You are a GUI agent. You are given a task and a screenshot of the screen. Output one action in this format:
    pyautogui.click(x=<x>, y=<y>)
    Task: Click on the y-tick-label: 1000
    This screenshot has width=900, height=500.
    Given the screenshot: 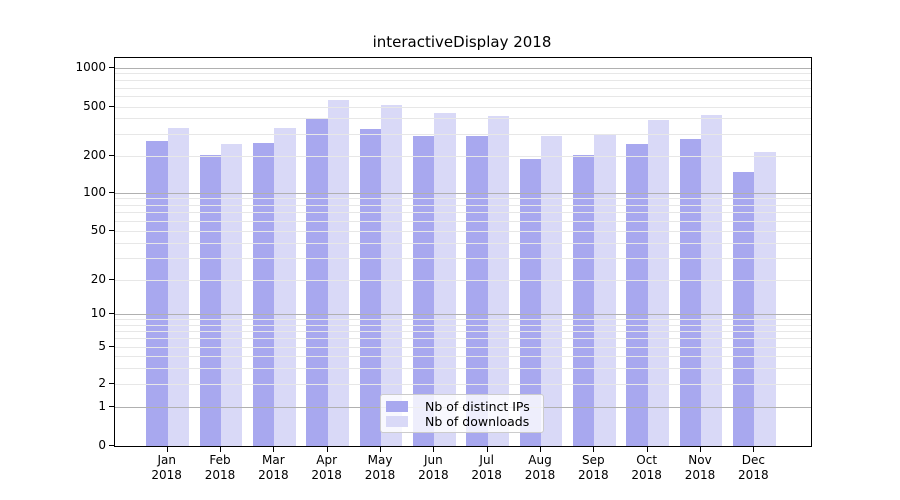 What is the action you would take?
    pyautogui.click(x=90, y=66)
    